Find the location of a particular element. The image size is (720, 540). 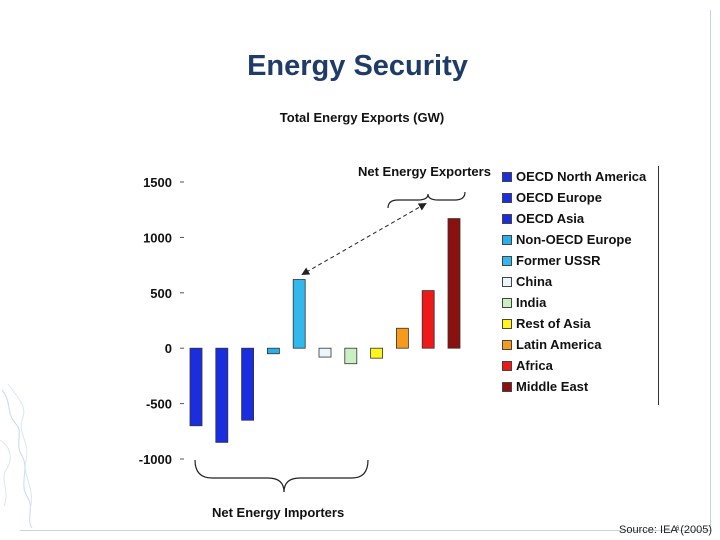

legend-label: OECD North America is located at coordinates (581, 176).